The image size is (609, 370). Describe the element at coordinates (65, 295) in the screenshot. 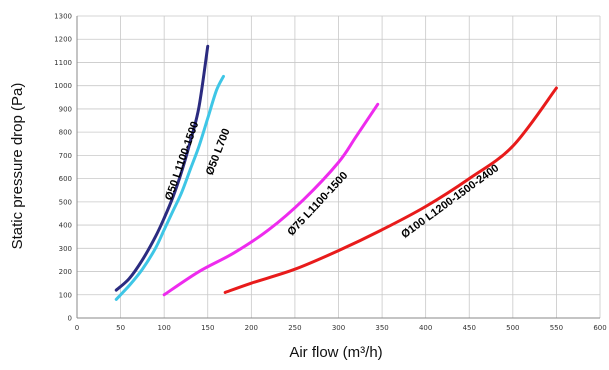

I see `y-tick-label: 100` at that location.